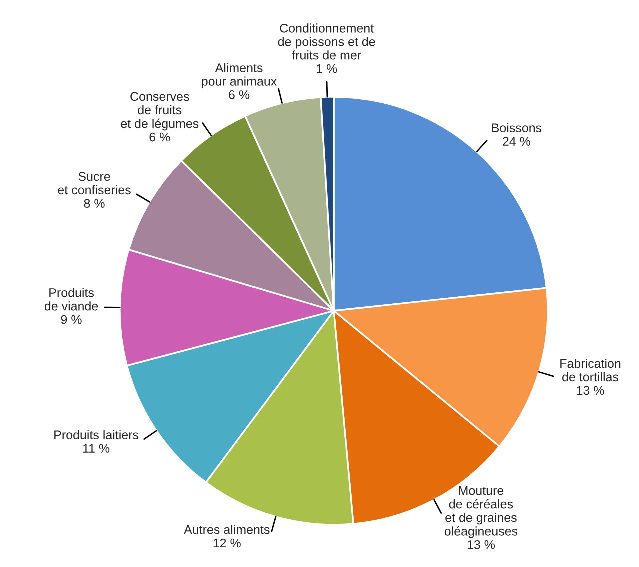  I want to click on data-label: 12 %, so click(227, 543).